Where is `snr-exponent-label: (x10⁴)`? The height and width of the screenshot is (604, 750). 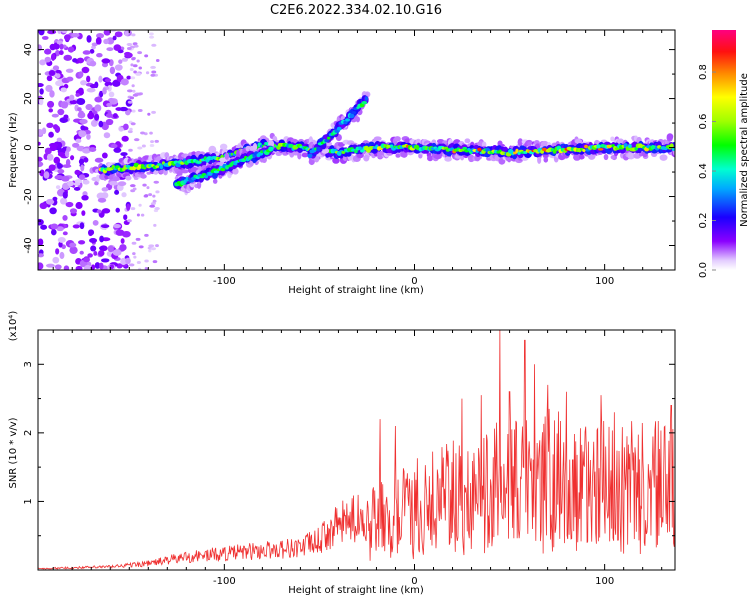
snr-exponent-label: (x10⁴) is located at coordinates (13, 326).